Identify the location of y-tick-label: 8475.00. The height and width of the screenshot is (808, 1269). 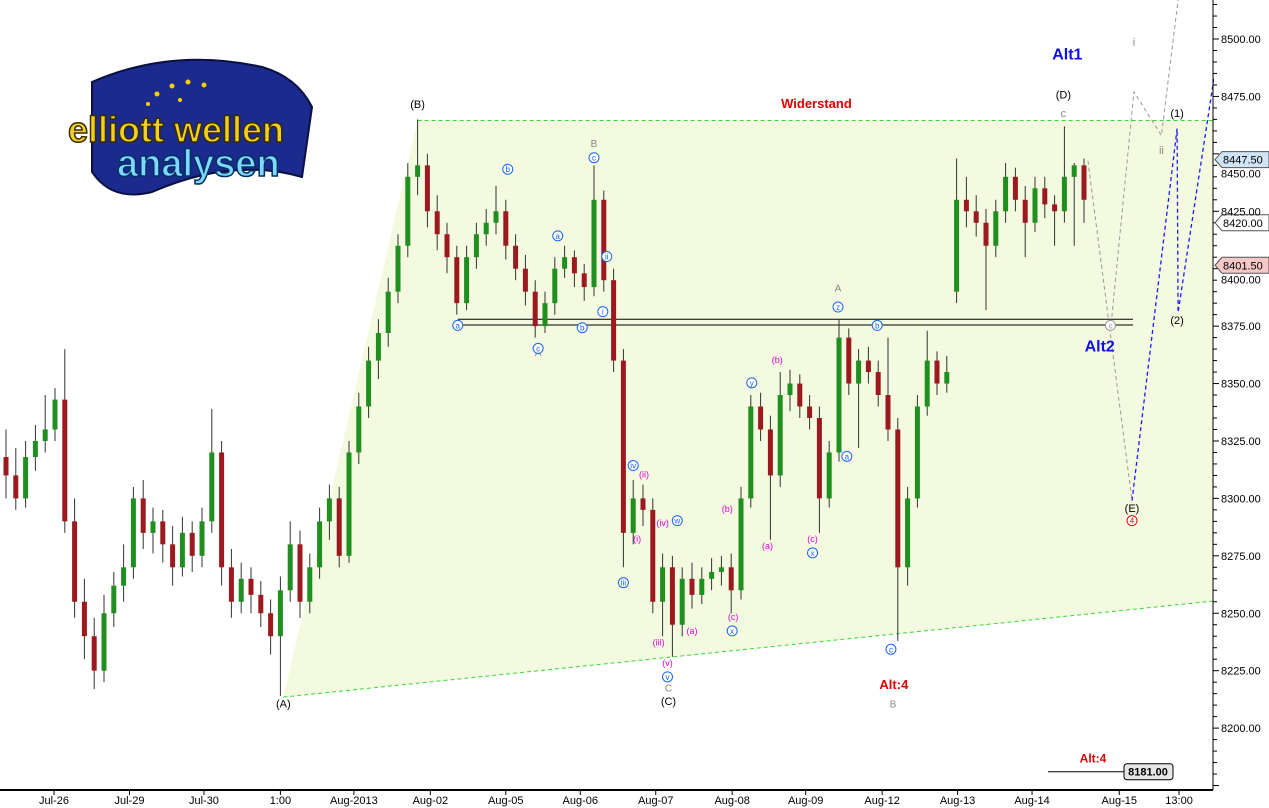
(1241, 97).